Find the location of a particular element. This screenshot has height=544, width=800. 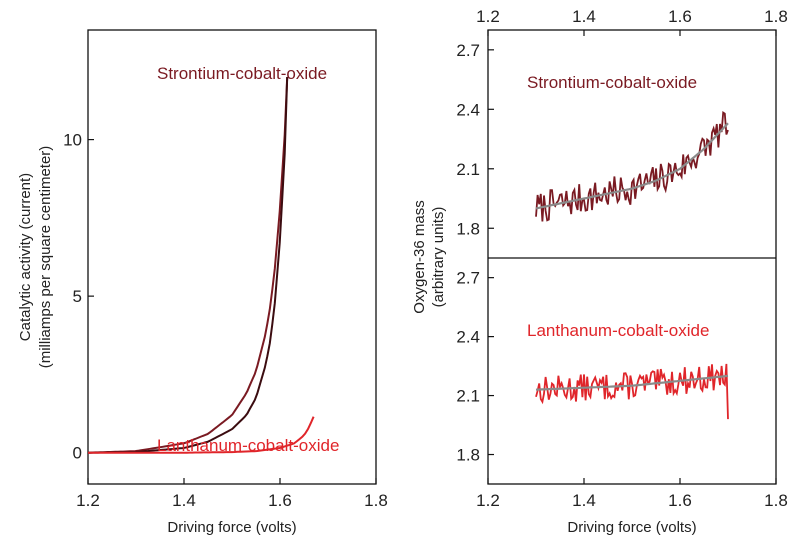

left-x-tick-label: 1.2 is located at coordinates (88, 500).